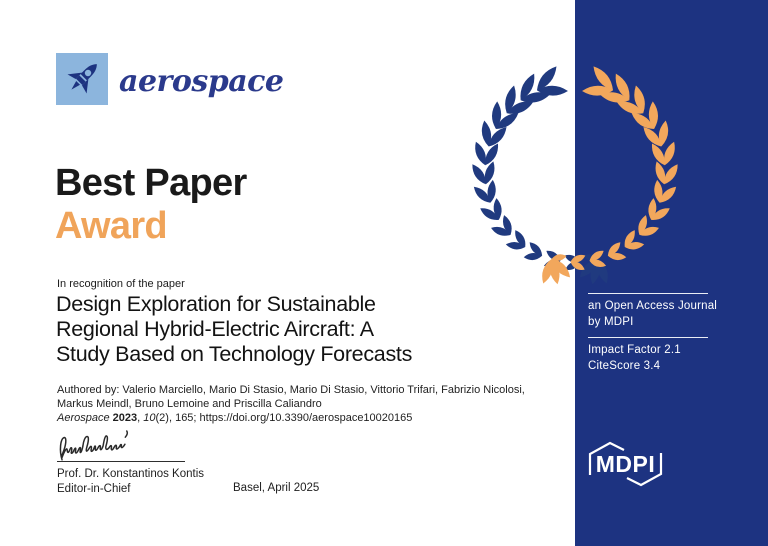 The image size is (768, 546). I want to click on paper-title-line: Regional Hybrid-Electric Aircraft: A, so click(215, 329).